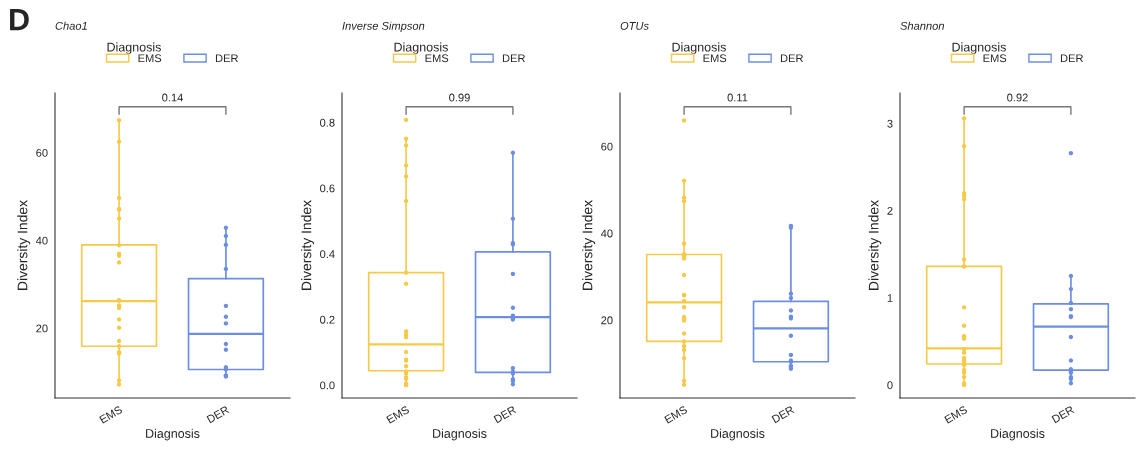  What do you see at coordinates (327, 254) in the screenshot?
I see `y-tick-label: 0.4` at bounding box center [327, 254].